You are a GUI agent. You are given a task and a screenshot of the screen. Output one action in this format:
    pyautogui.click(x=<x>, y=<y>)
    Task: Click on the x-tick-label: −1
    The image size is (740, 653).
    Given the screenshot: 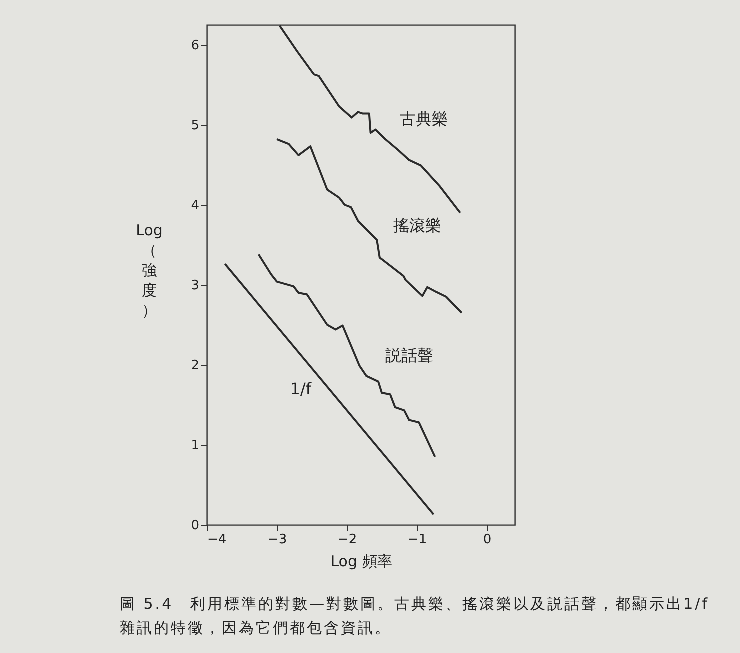 What is the action you would take?
    pyautogui.click(x=418, y=540)
    